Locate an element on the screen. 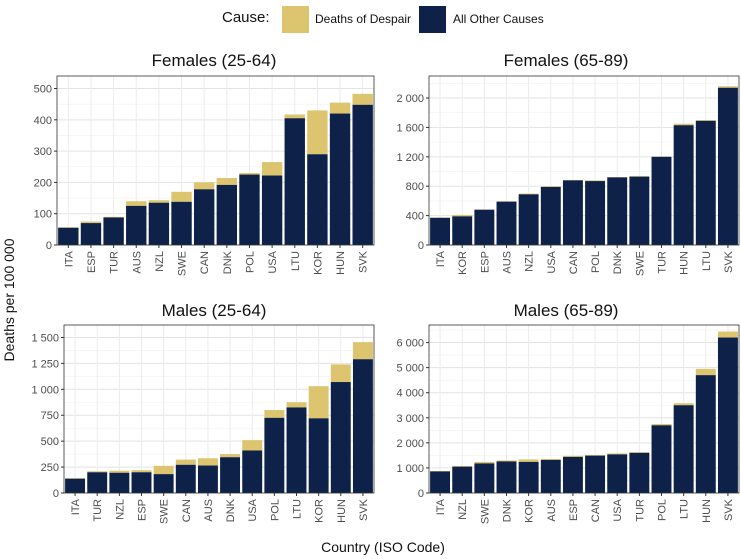 This screenshot has width=741, height=559. y-tick-label: 6 000 is located at coordinates (410, 344).